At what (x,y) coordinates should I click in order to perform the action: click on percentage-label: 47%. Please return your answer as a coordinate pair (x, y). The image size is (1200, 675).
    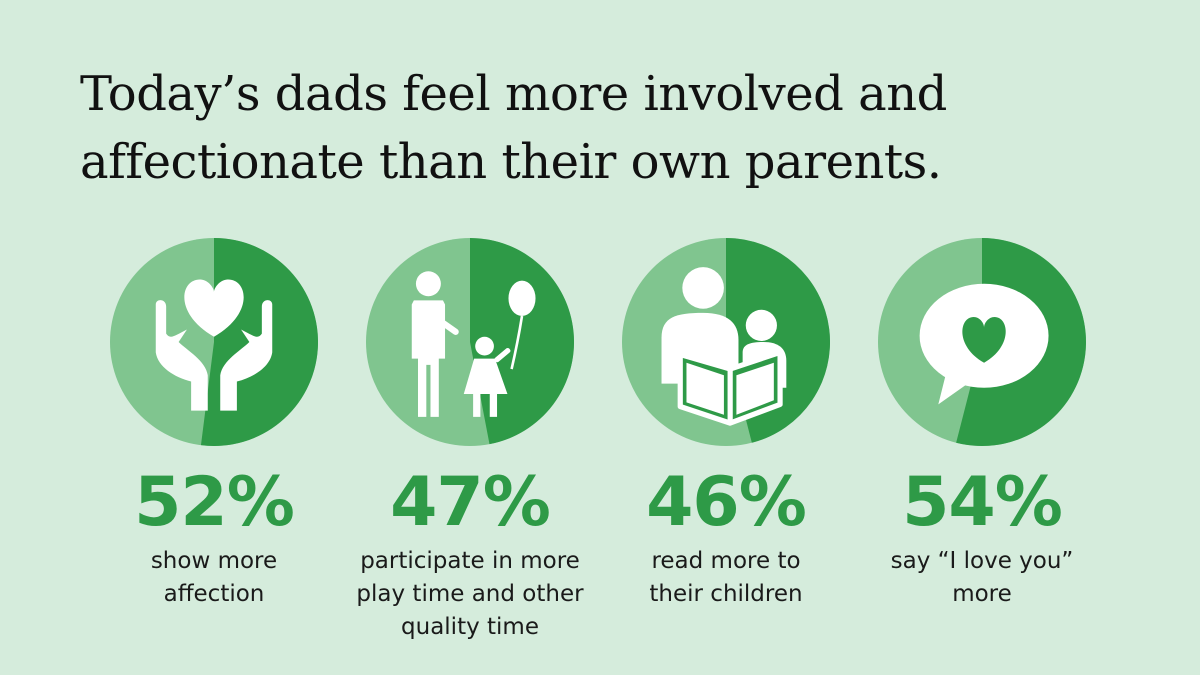
    Looking at the image, I should click on (470, 502).